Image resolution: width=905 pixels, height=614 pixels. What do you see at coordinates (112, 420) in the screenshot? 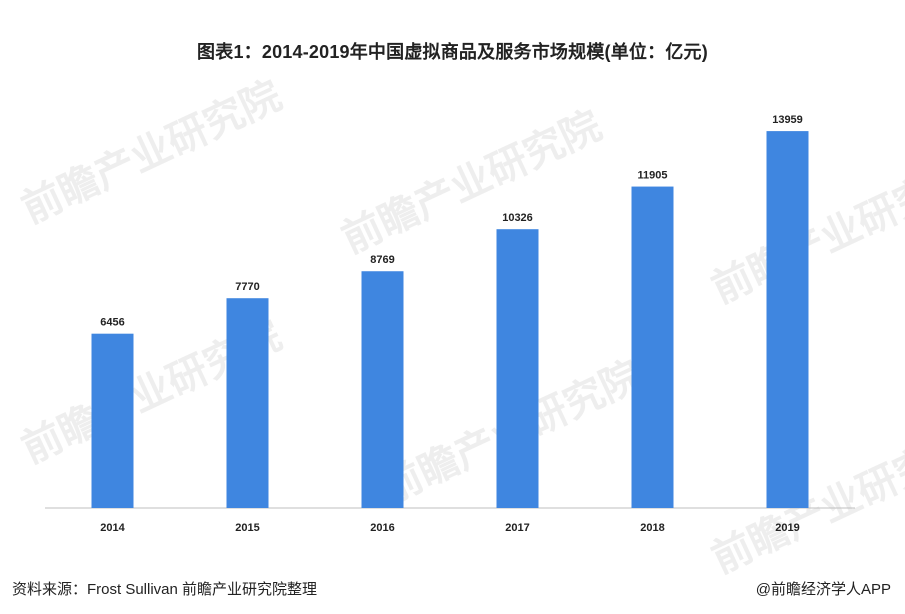
I see `bar-2014` at bounding box center [112, 420].